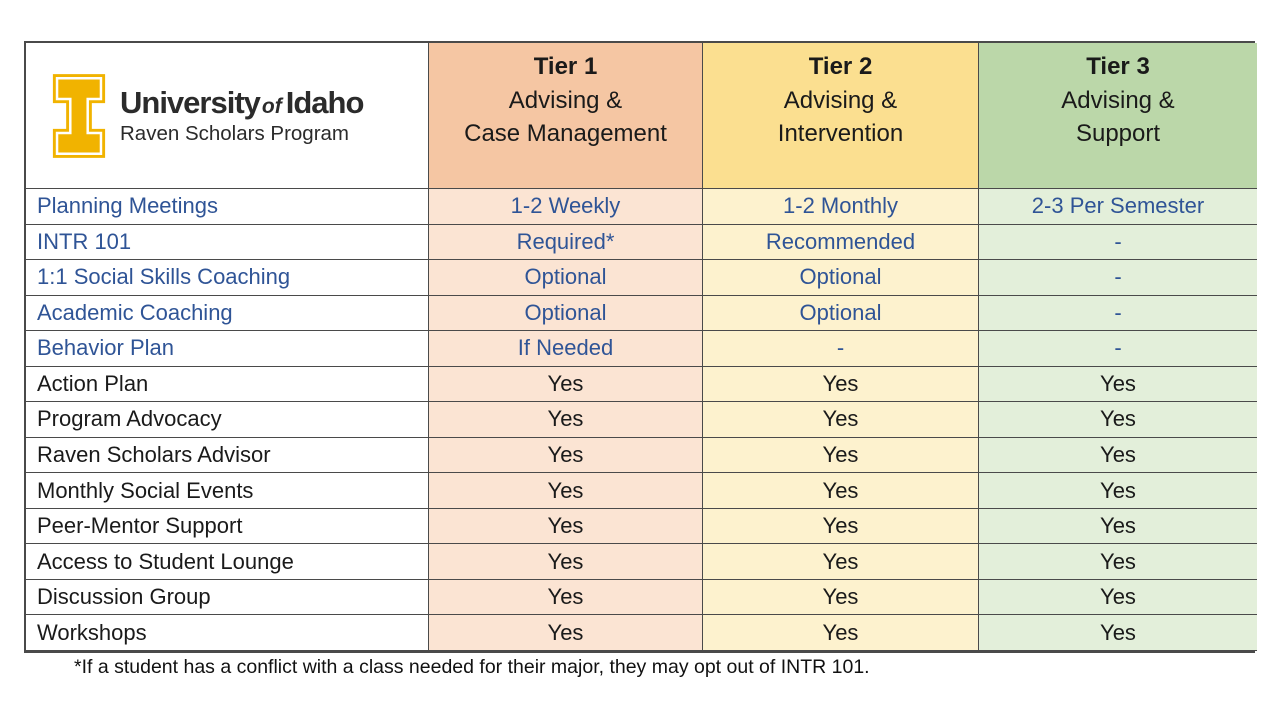 This screenshot has width=1280, height=720. What do you see at coordinates (566, 207) in the screenshot?
I see `row-value-tier1: 1-2 Weekly` at bounding box center [566, 207].